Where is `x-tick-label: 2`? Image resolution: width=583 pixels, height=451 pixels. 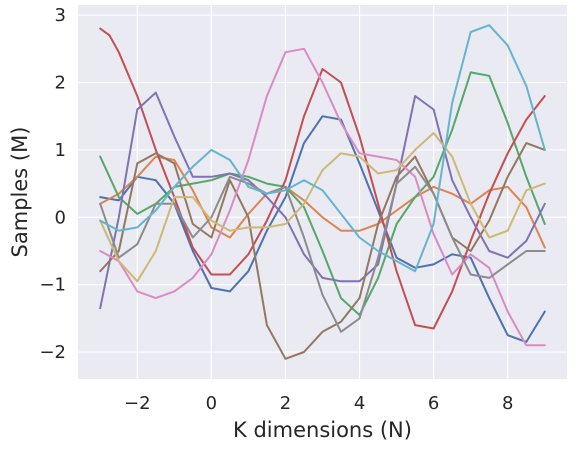 x-tick-label: 2 is located at coordinates (285, 403).